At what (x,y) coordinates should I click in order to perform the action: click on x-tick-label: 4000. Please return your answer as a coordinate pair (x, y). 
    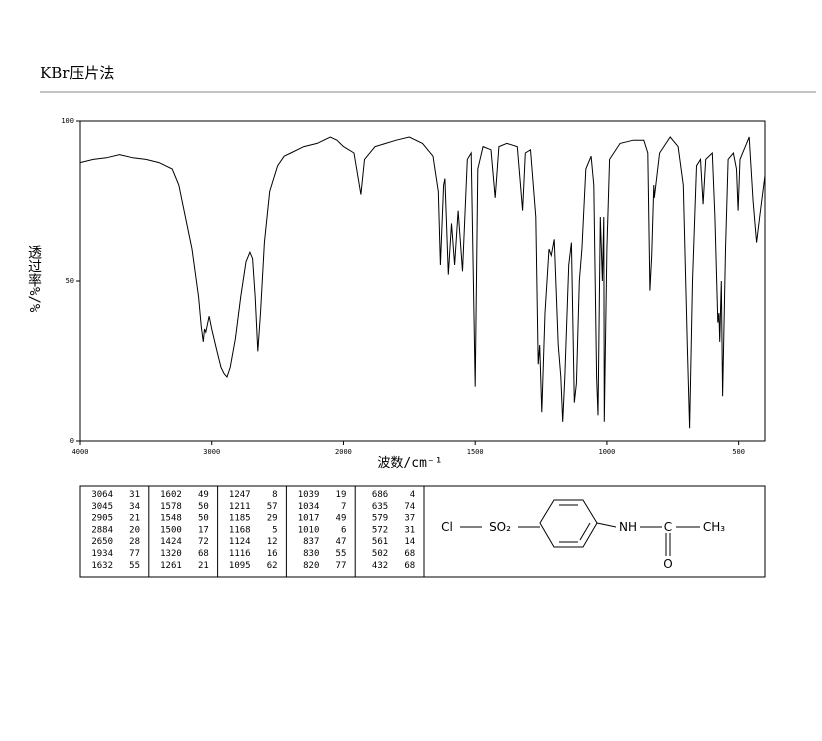
    Looking at the image, I should click on (80, 452).